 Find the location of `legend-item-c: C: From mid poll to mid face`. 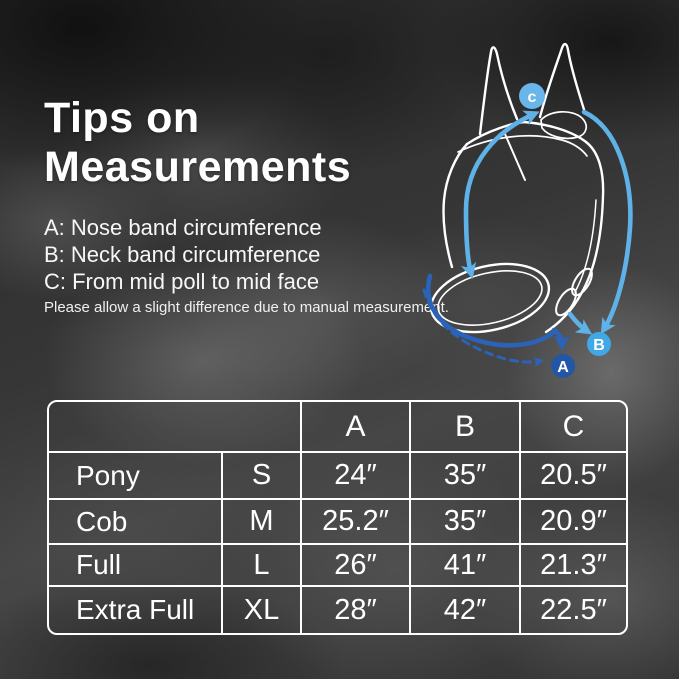

legend-item-c: C: From mid poll to mid face is located at coordinates (182, 281).